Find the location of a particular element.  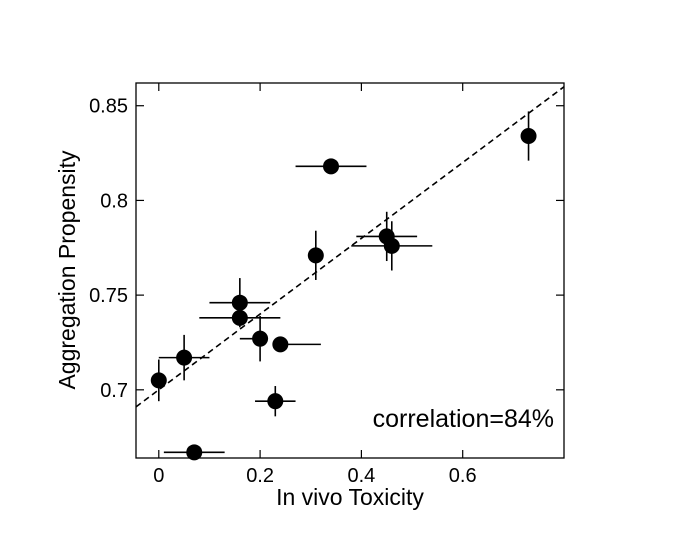

y-tick-label: 0.85 is located at coordinates (108, 107).